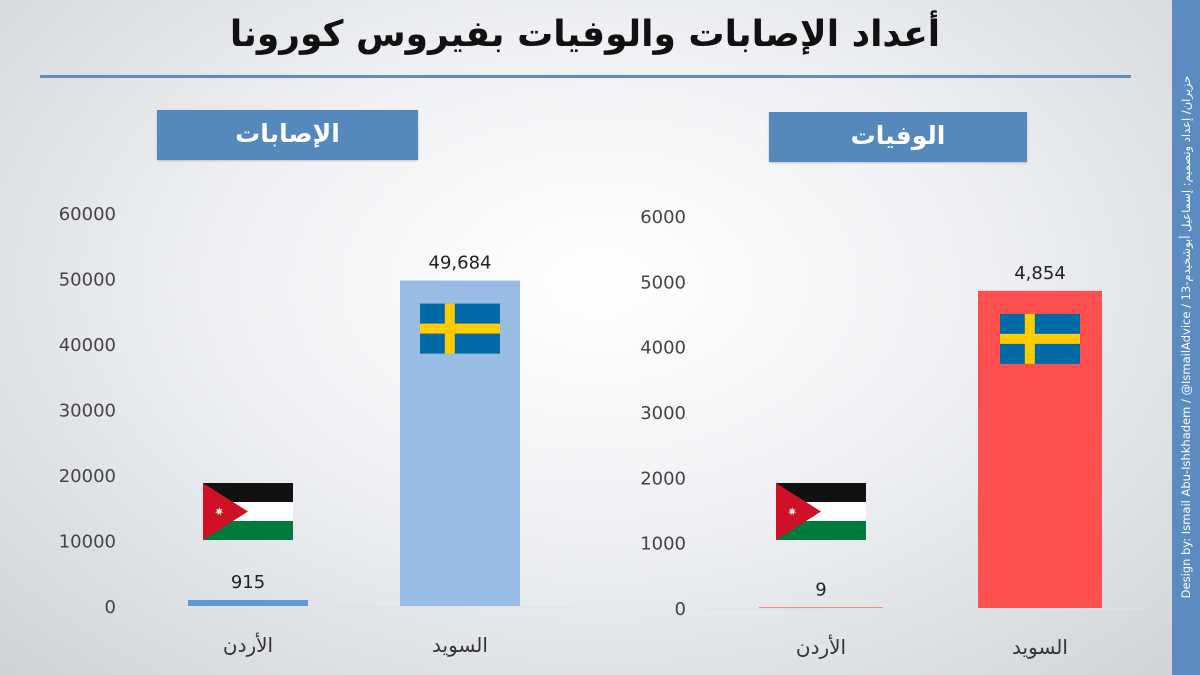 Image resolution: width=1200 pixels, height=675 pixels. What do you see at coordinates (87, 214) in the screenshot?
I see `y-tick-label: 60000` at bounding box center [87, 214].